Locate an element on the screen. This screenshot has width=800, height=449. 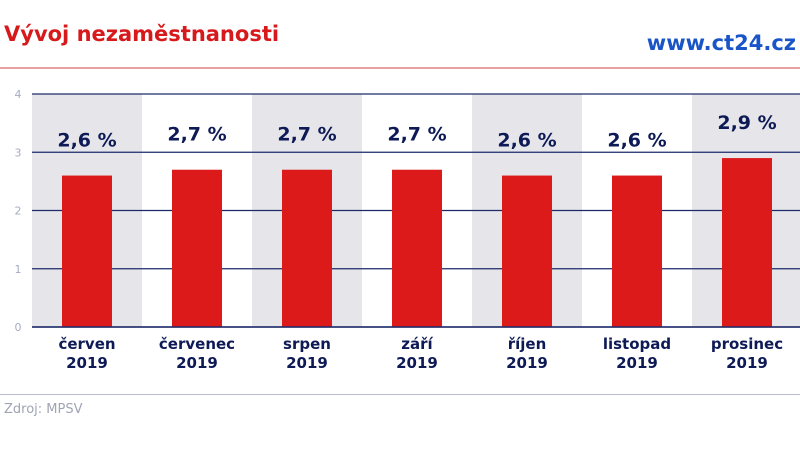
x-tick-label: listopad is located at coordinates (637, 344).